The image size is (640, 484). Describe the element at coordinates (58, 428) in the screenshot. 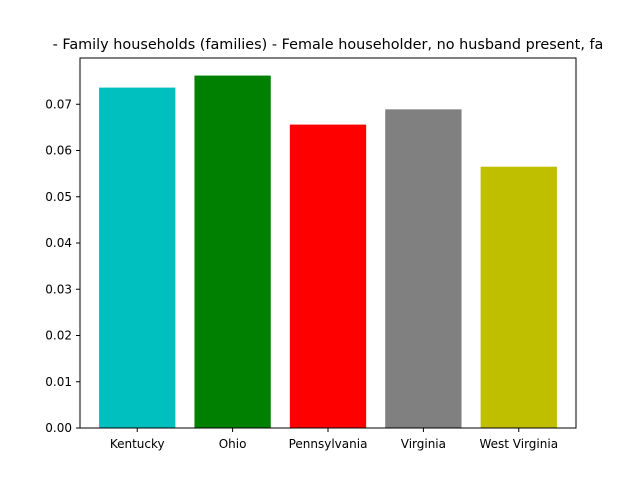

I see `y-tick-label: 0.00` at that location.